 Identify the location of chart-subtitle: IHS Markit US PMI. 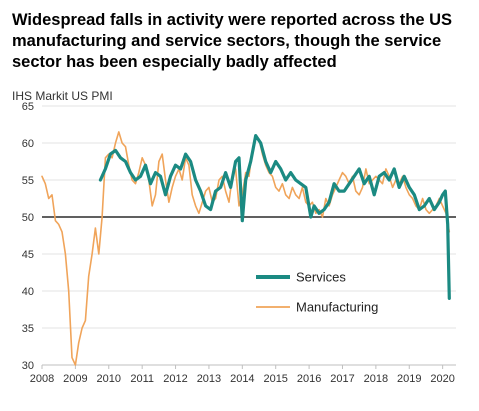
(62, 96).